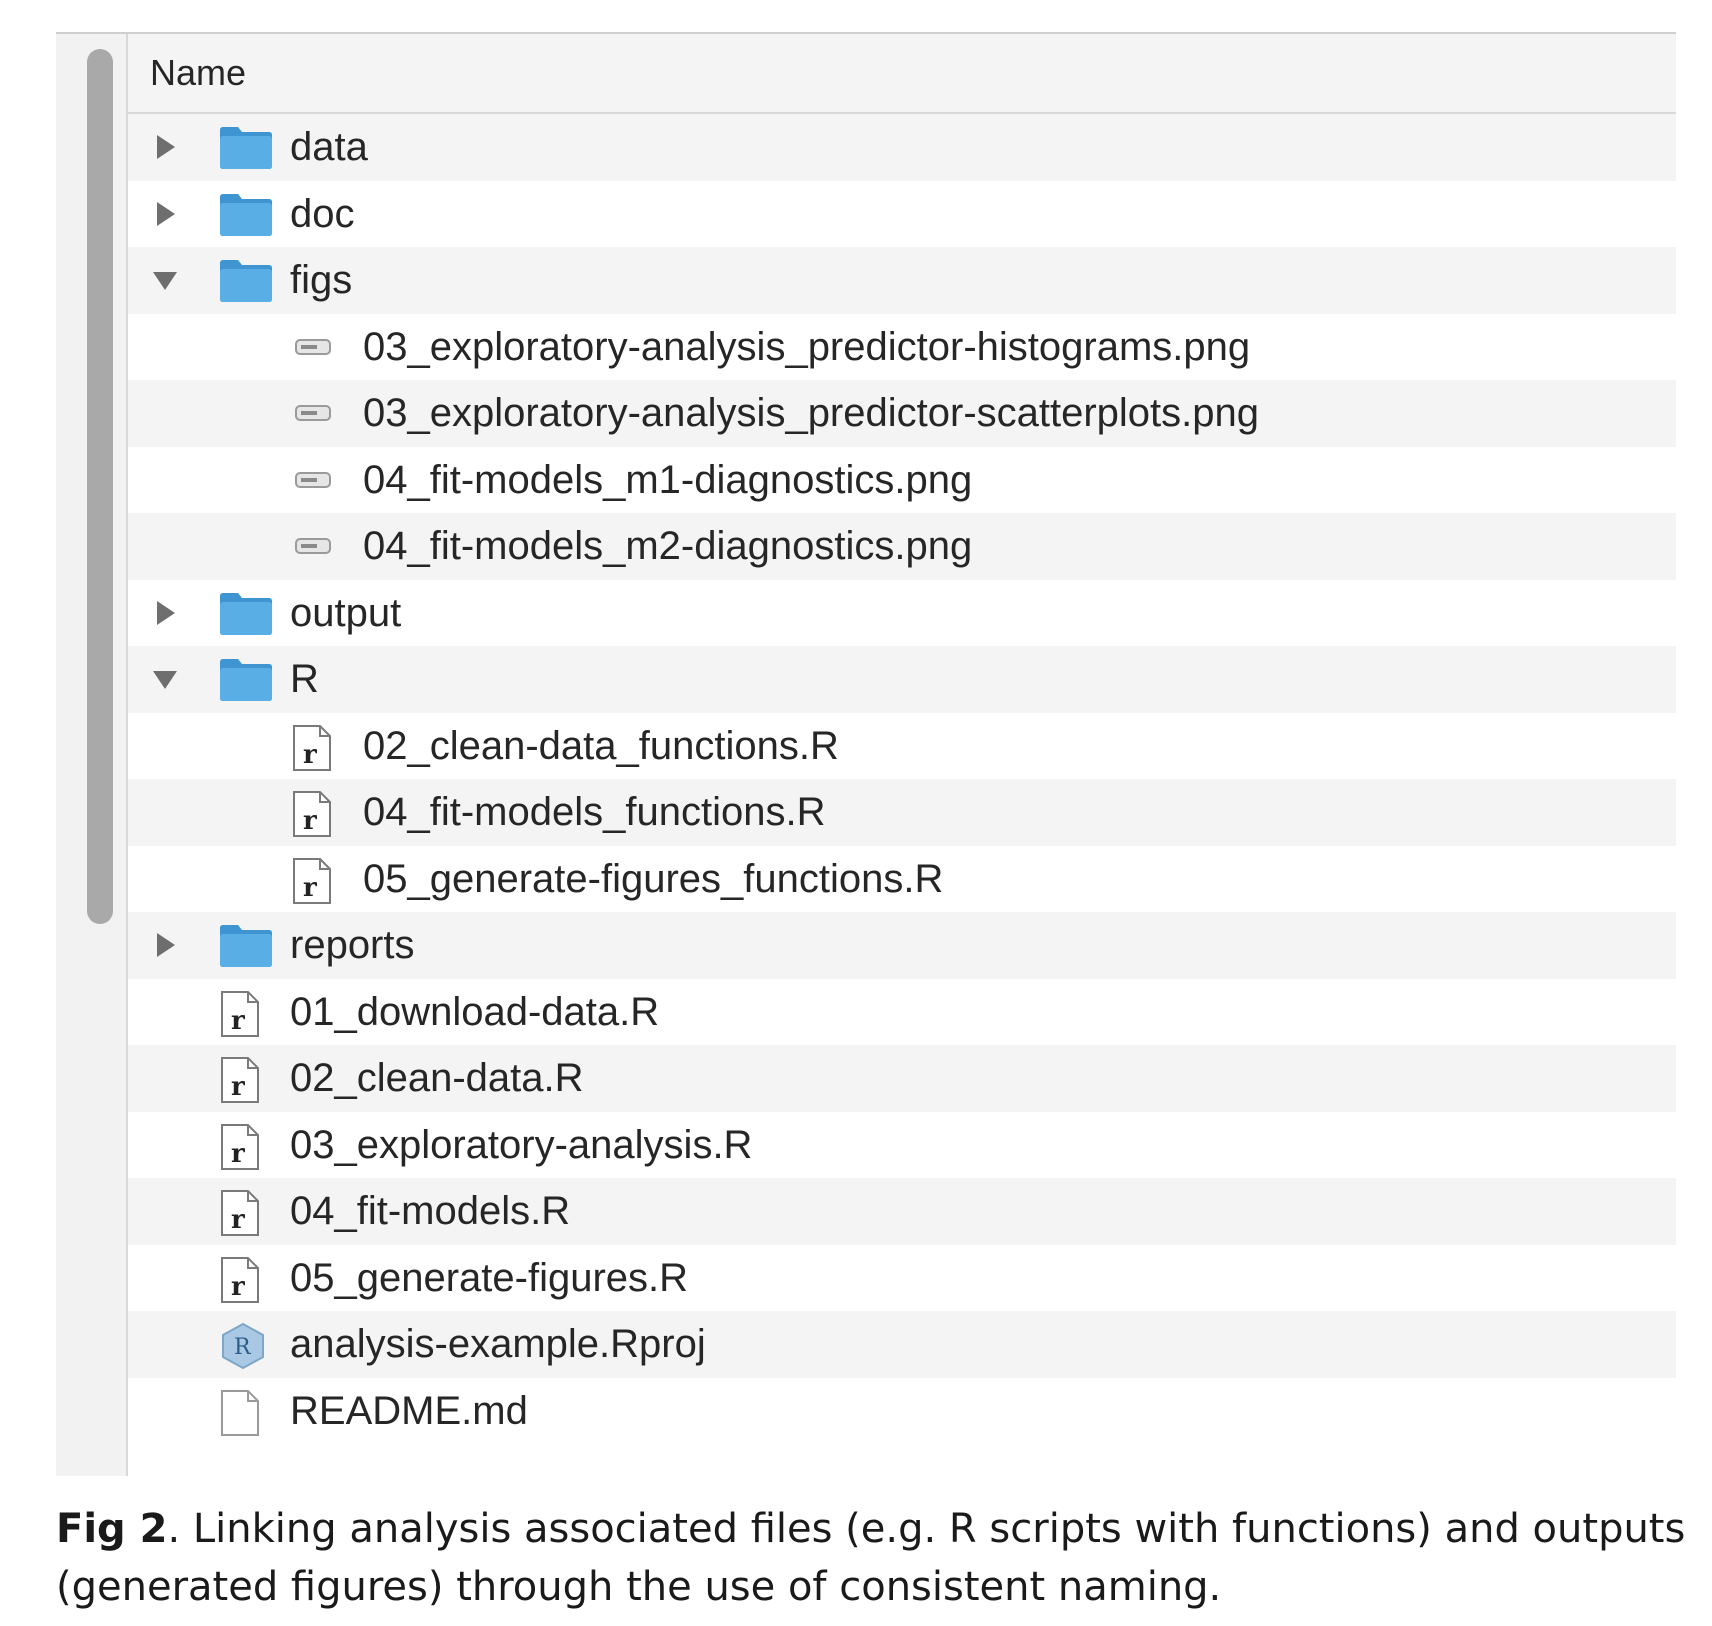 This screenshot has width=1712, height=1626. Describe the element at coordinates (653, 878) in the screenshot. I see `row-label: 05_generate-figures_functions.R` at that location.